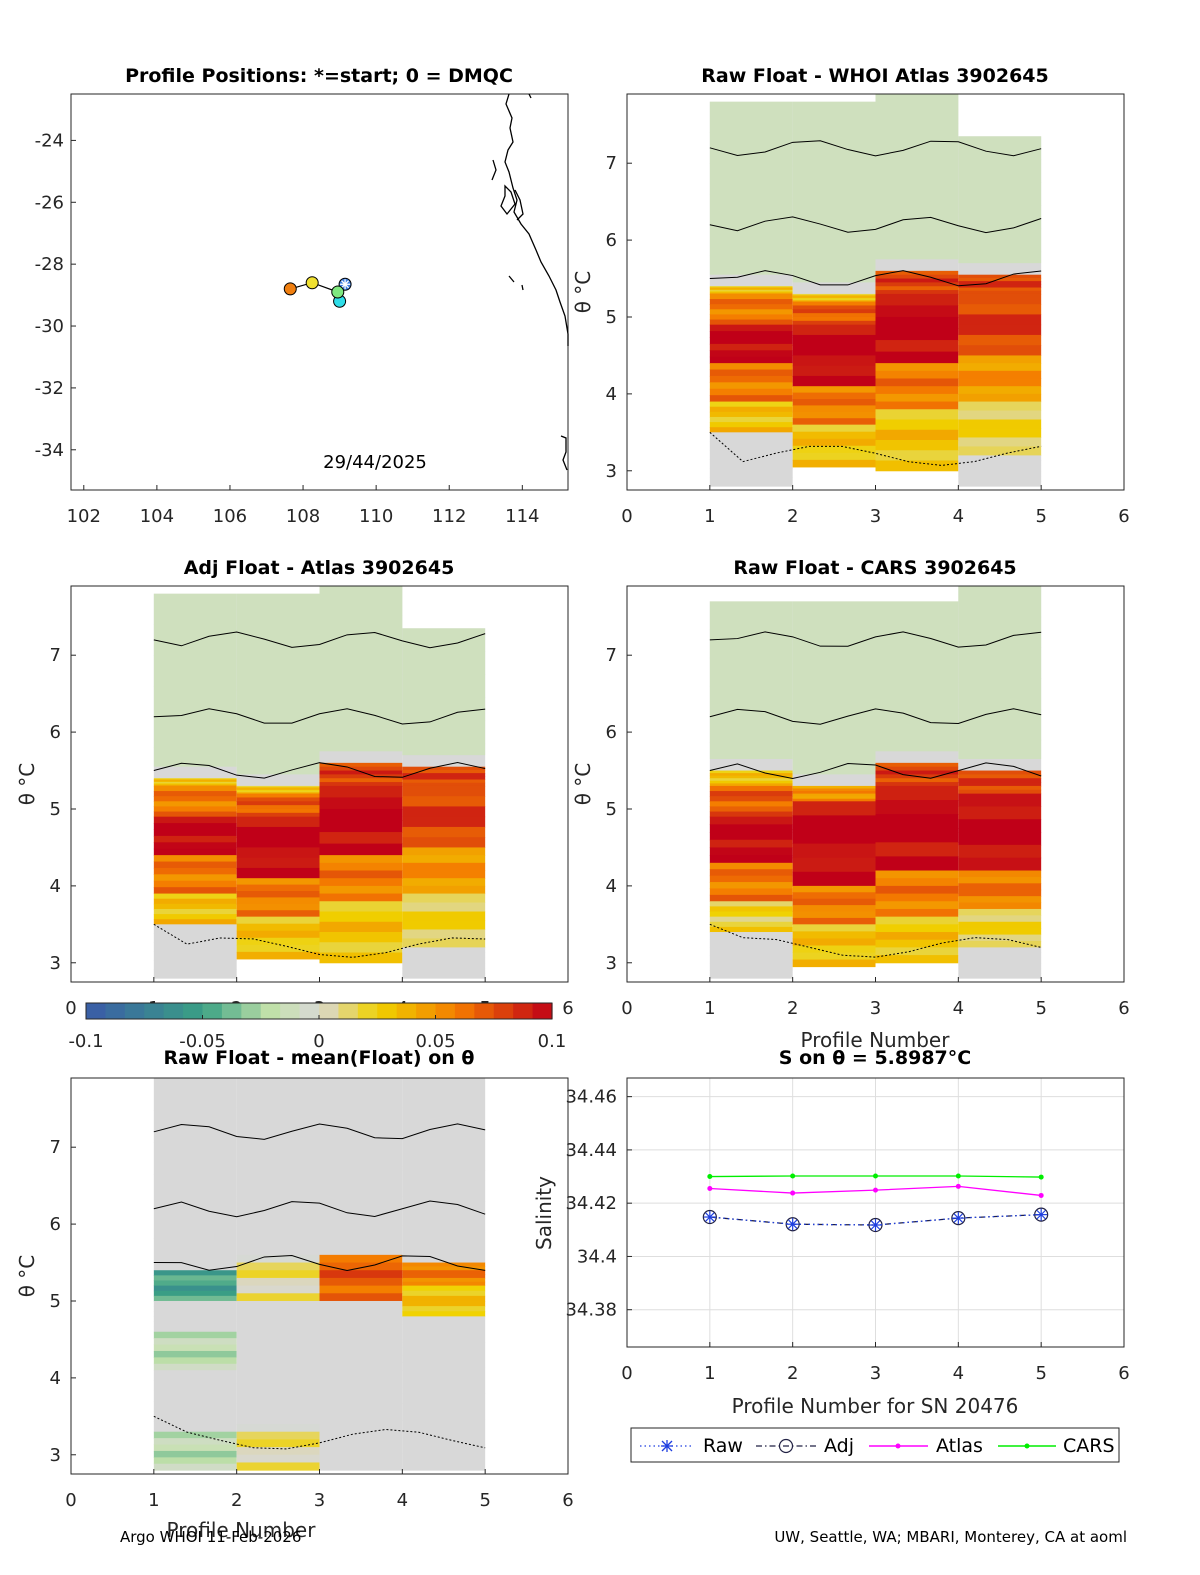  I want to click on salinity-ytick-label: 34.42, so click(591, 1203).